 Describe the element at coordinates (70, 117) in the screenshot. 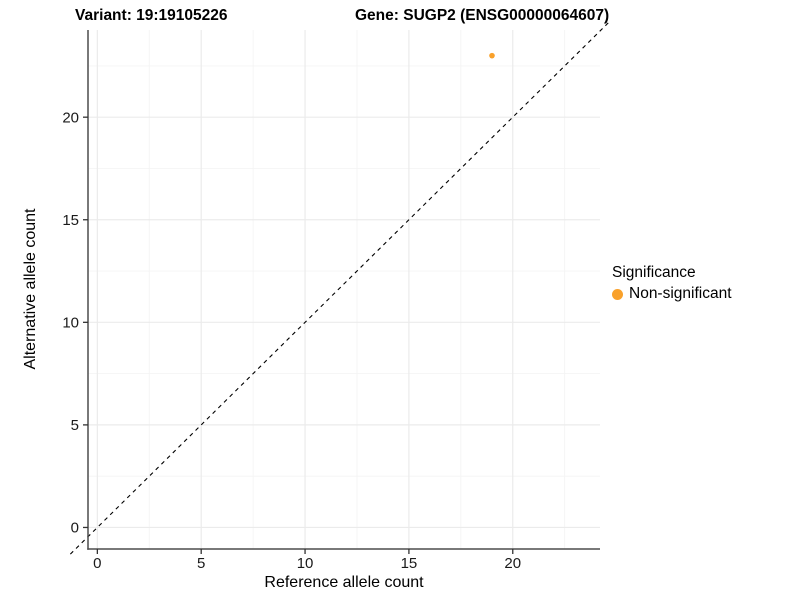

I see `y-tick-label: 20` at that location.